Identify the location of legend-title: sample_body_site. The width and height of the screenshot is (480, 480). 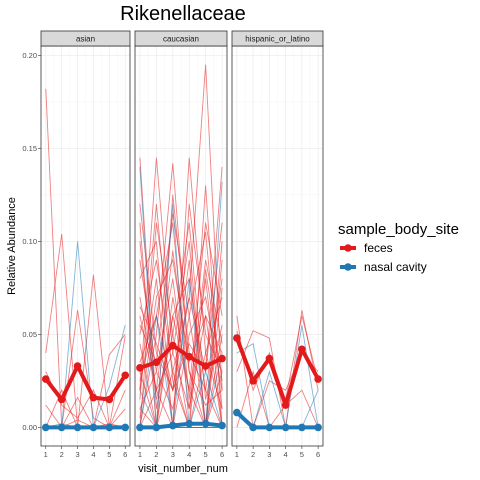
(398, 229).